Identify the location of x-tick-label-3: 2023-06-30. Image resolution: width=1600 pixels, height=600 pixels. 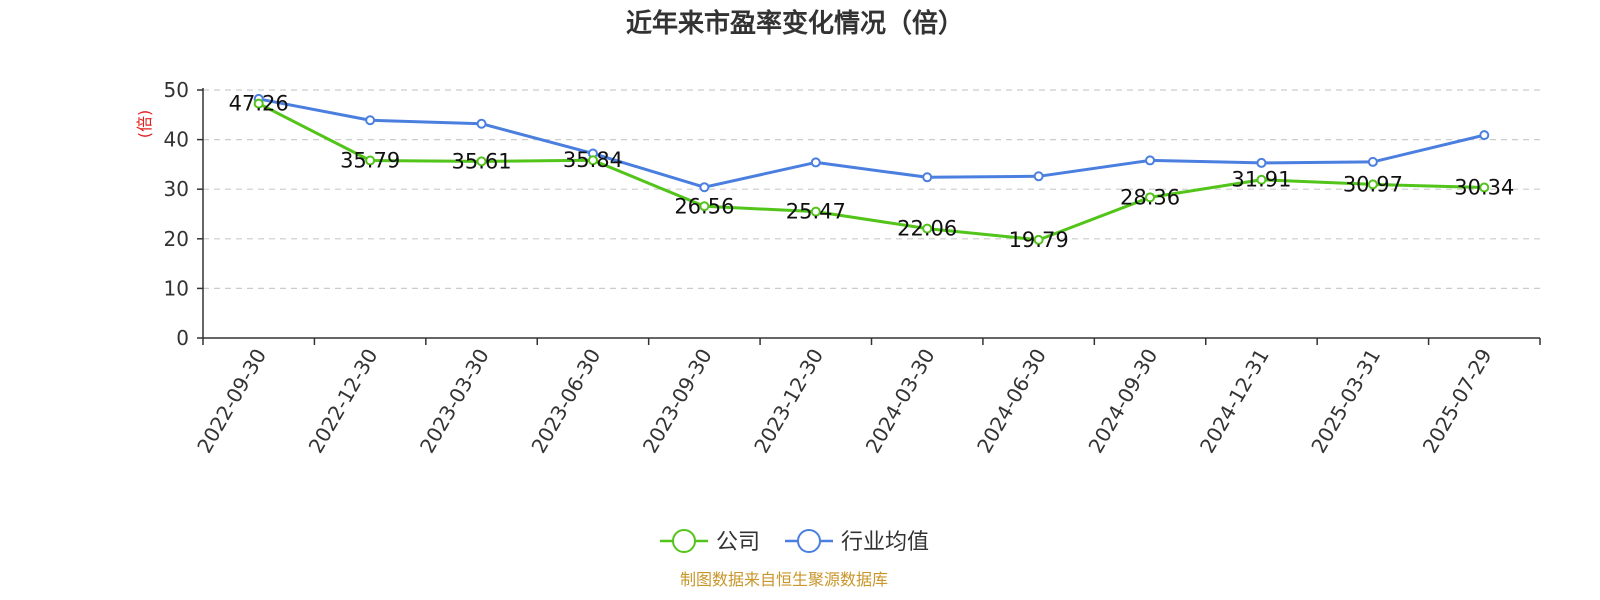
(565, 401).